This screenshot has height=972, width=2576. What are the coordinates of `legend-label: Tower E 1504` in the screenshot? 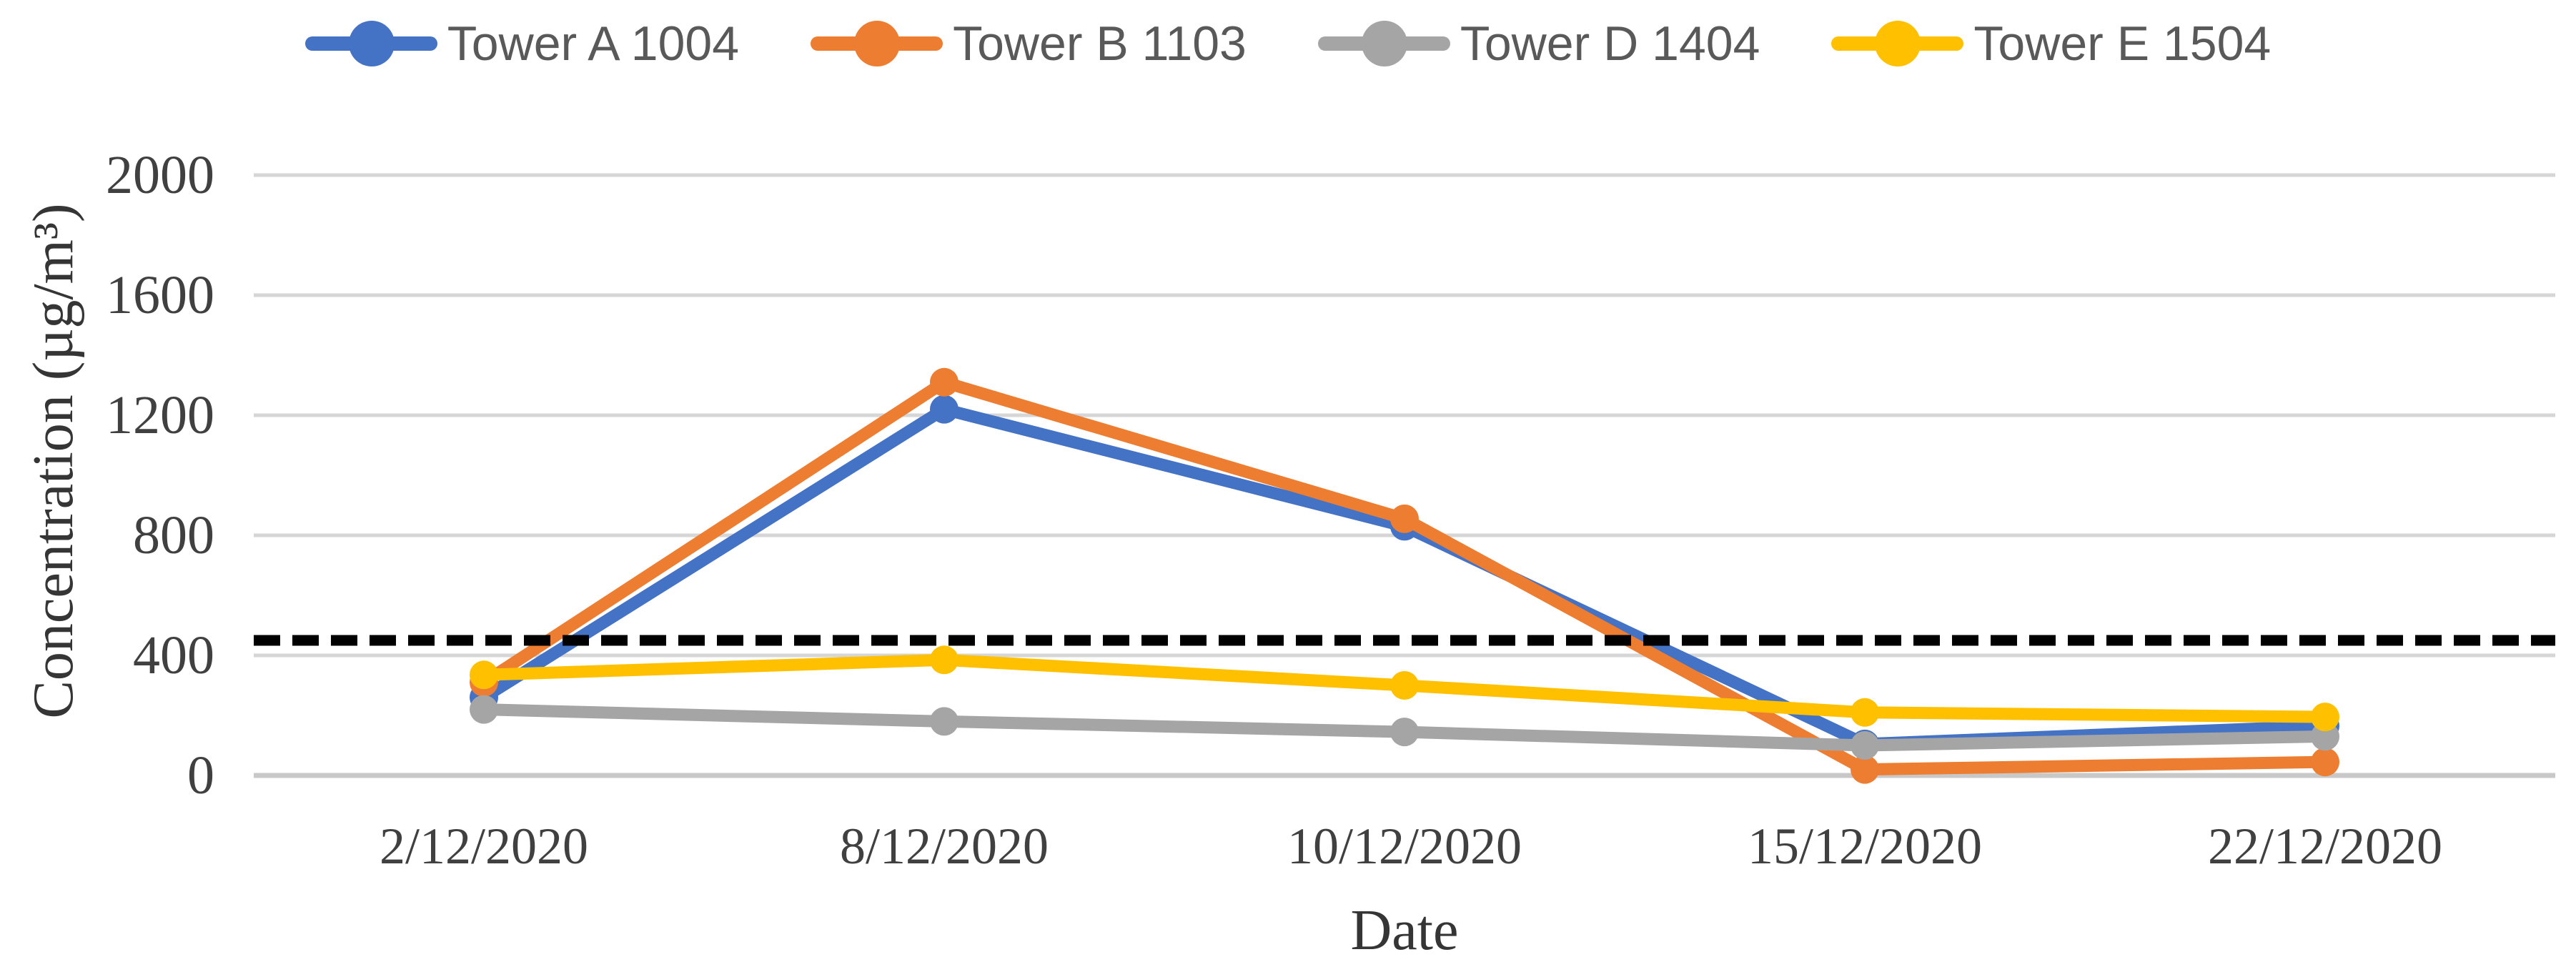 It's located at (2122, 44).